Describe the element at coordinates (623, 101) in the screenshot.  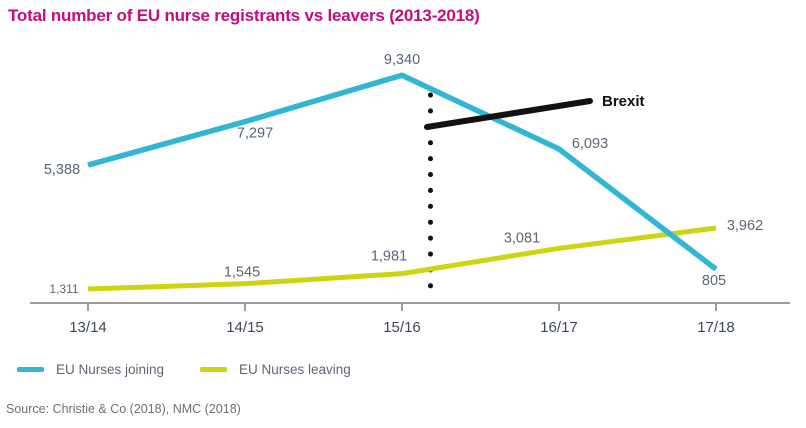
I see `brexit-label: Brexit` at that location.